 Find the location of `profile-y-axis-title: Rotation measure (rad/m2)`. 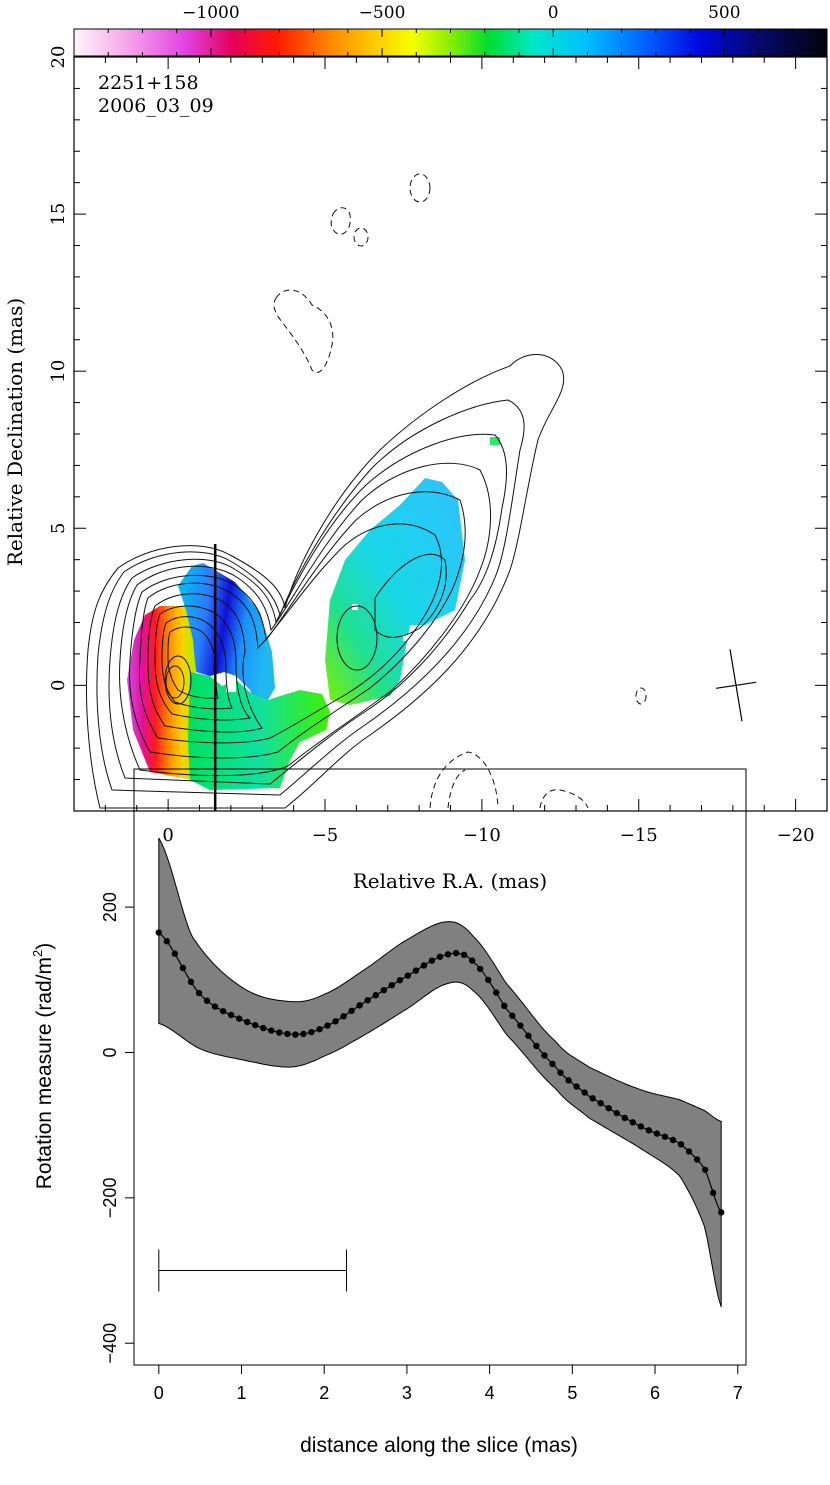

profile-y-axis-title: Rotation measure (rad/m2) is located at coordinates (43, 1066).